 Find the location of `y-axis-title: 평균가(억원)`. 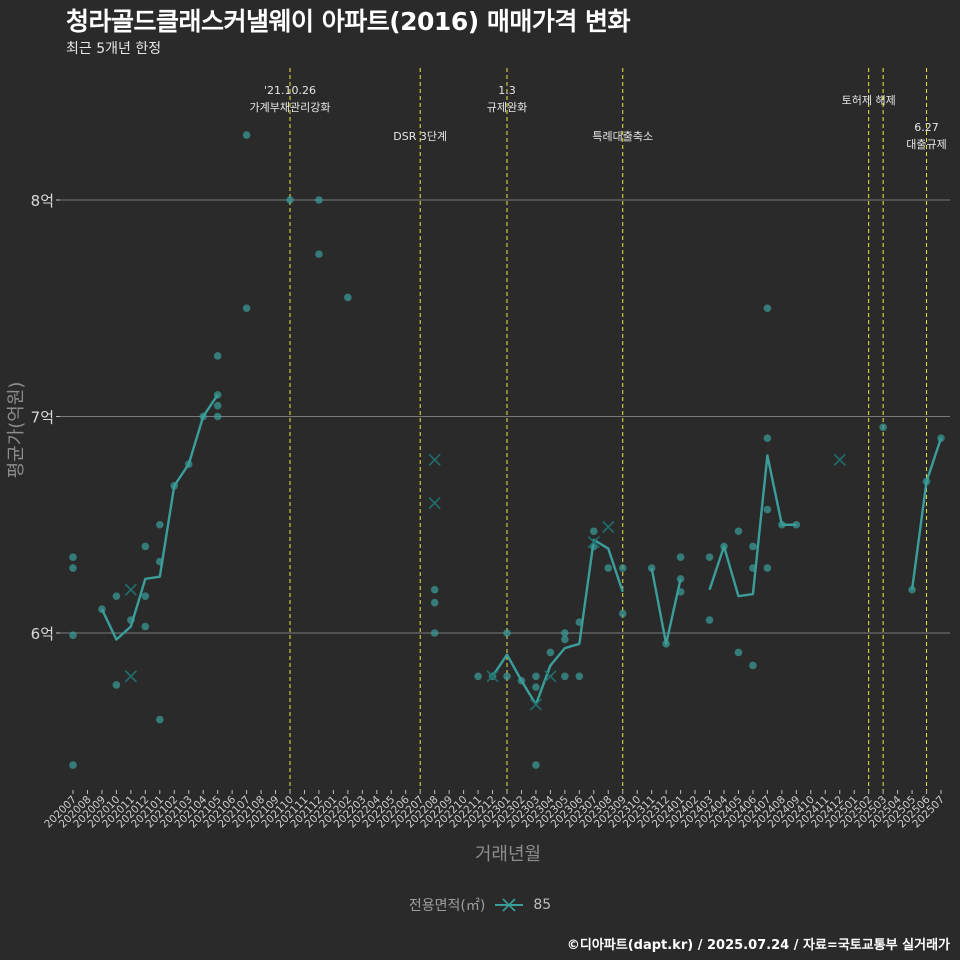

y-axis-title: 평균가(억원) is located at coordinates (16, 430).